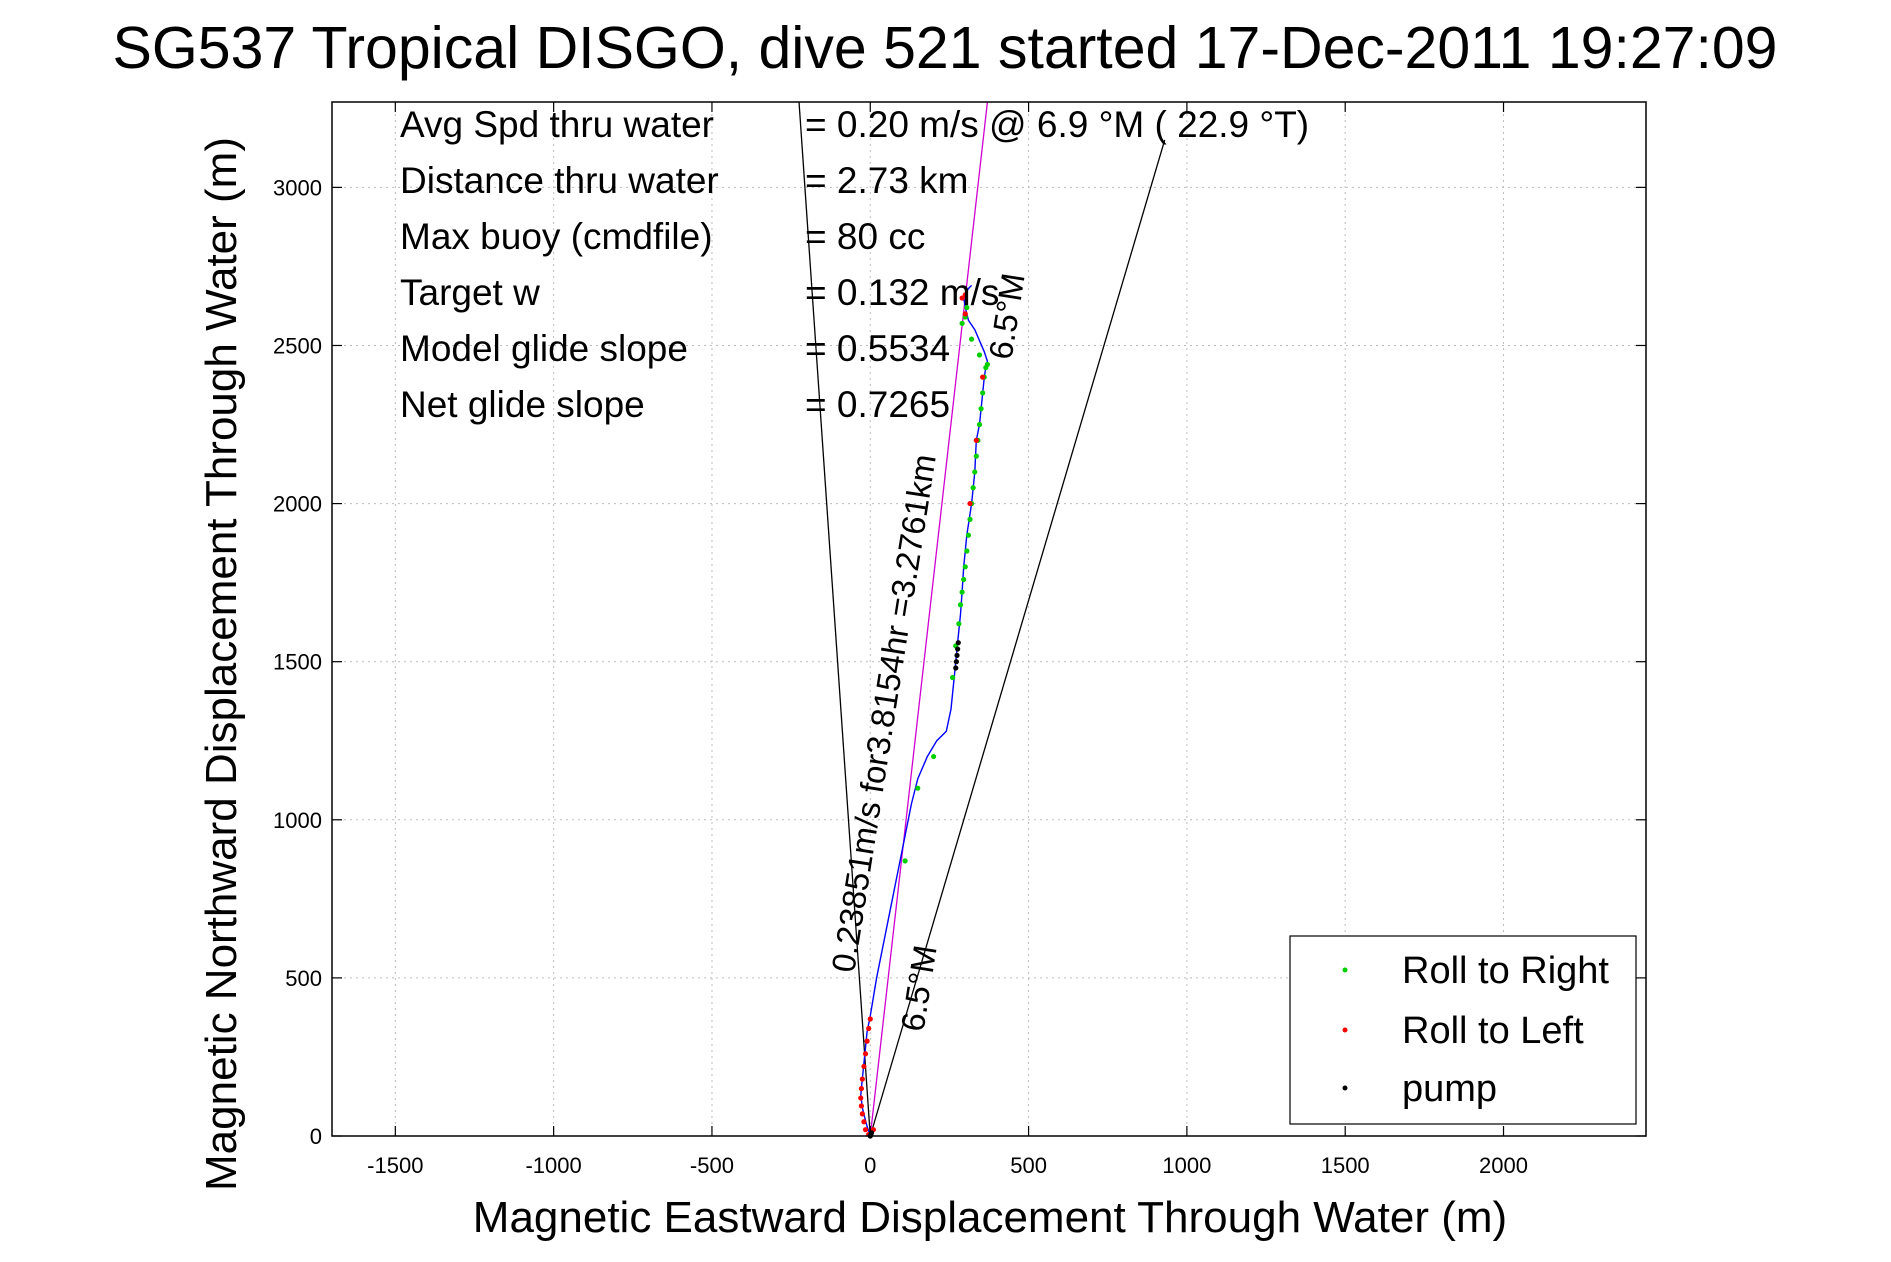 The height and width of the screenshot is (1262, 1891). I want to click on legend-label-roll-right: Roll to Right, so click(1505, 971).